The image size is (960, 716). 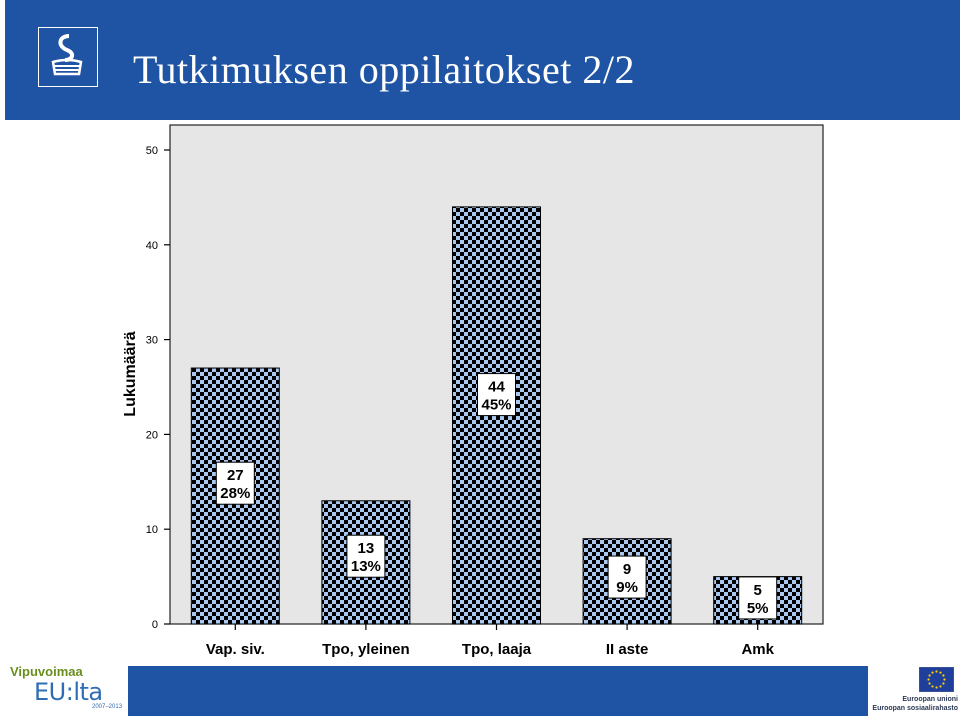 What do you see at coordinates (758, 590) in the screenshot?
I see `data-label-value: 5` at bounding box center [758, 590].